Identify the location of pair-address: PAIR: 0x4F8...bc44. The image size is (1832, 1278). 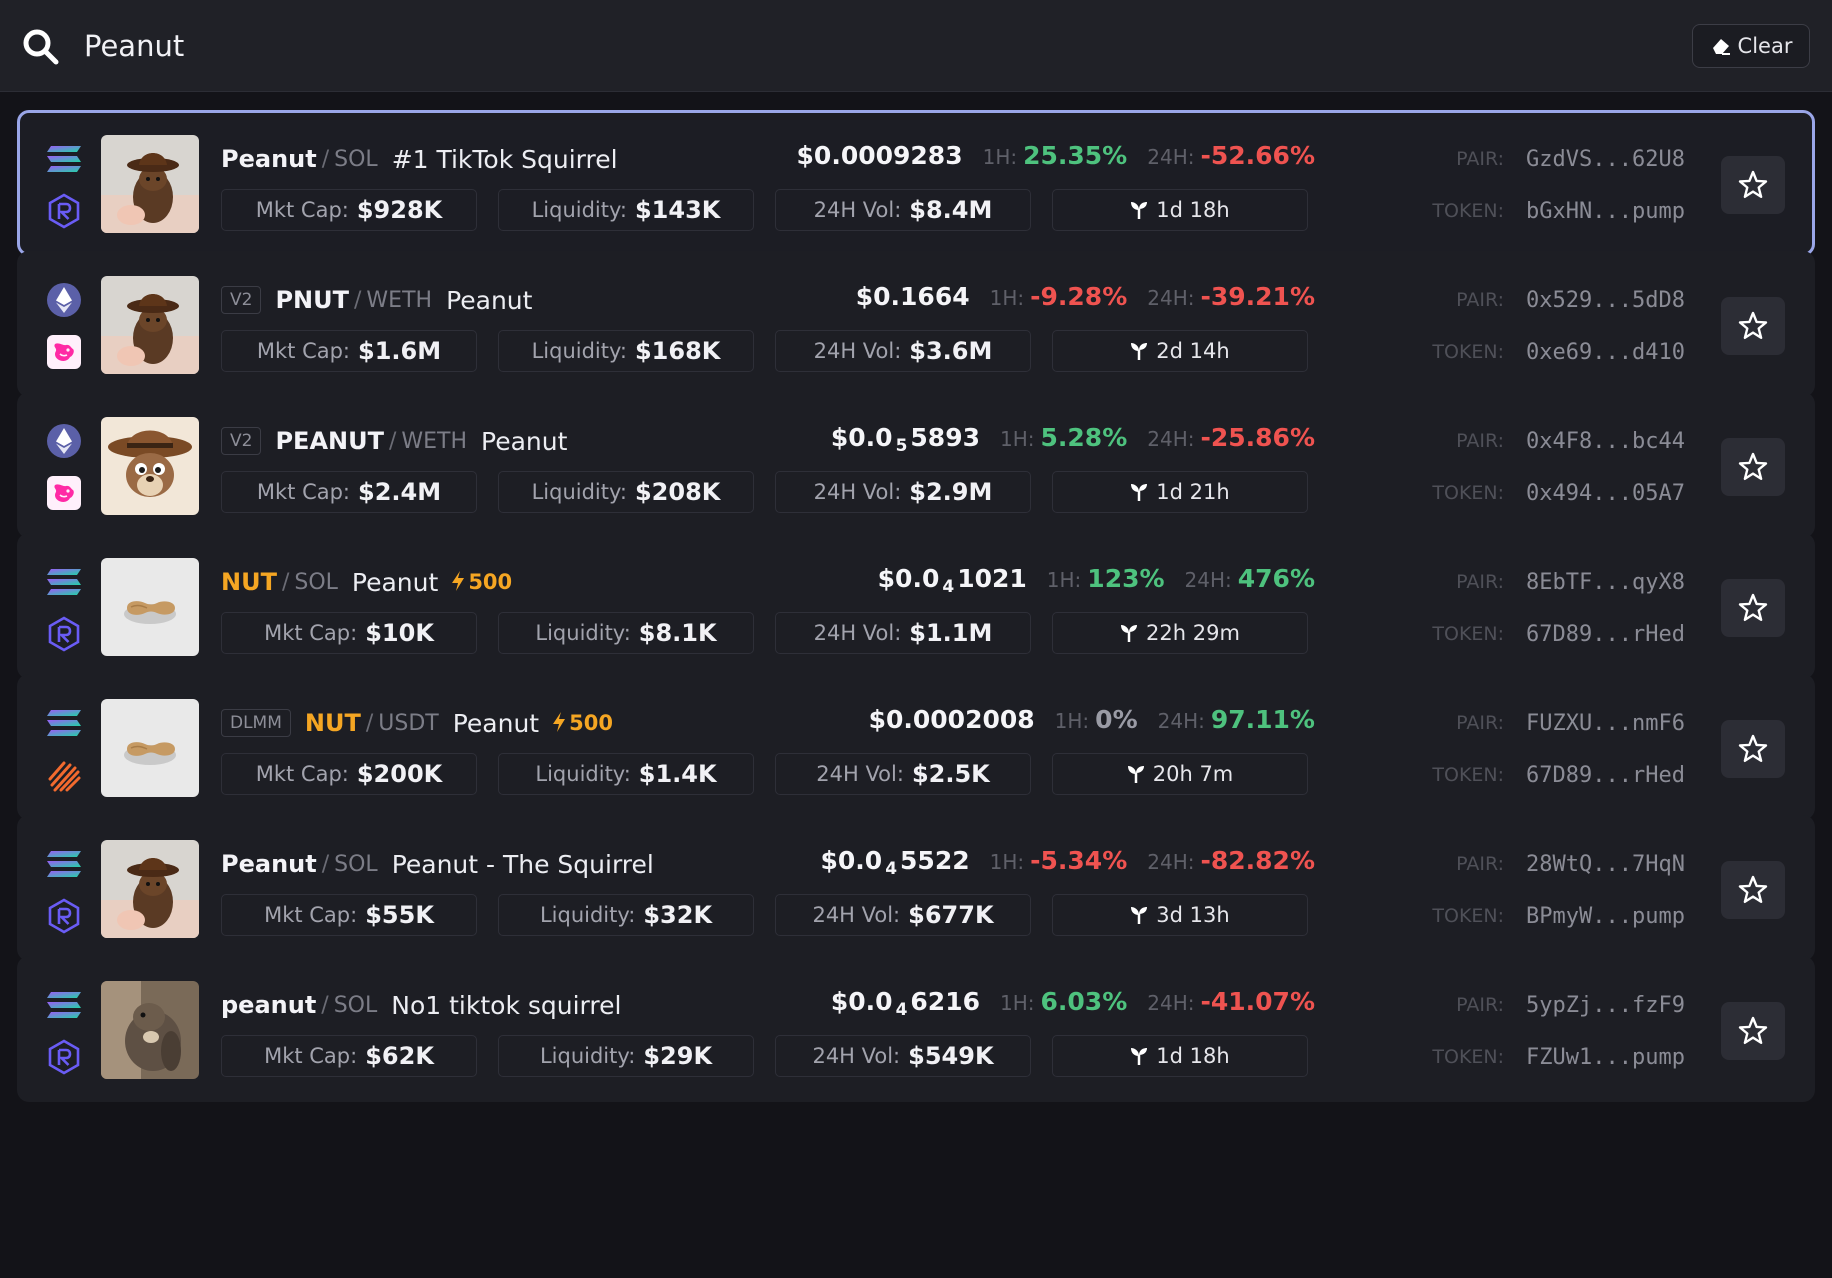
(1570, 441).